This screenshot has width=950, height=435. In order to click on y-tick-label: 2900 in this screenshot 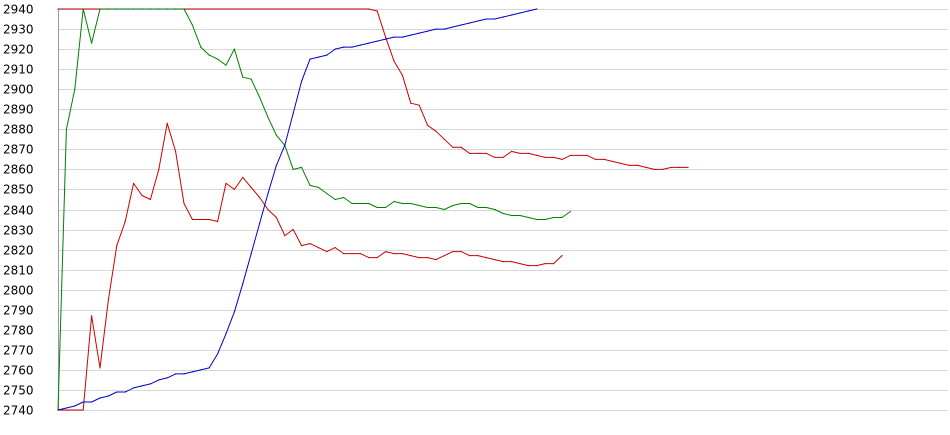, I will do `click(18, 90)`.